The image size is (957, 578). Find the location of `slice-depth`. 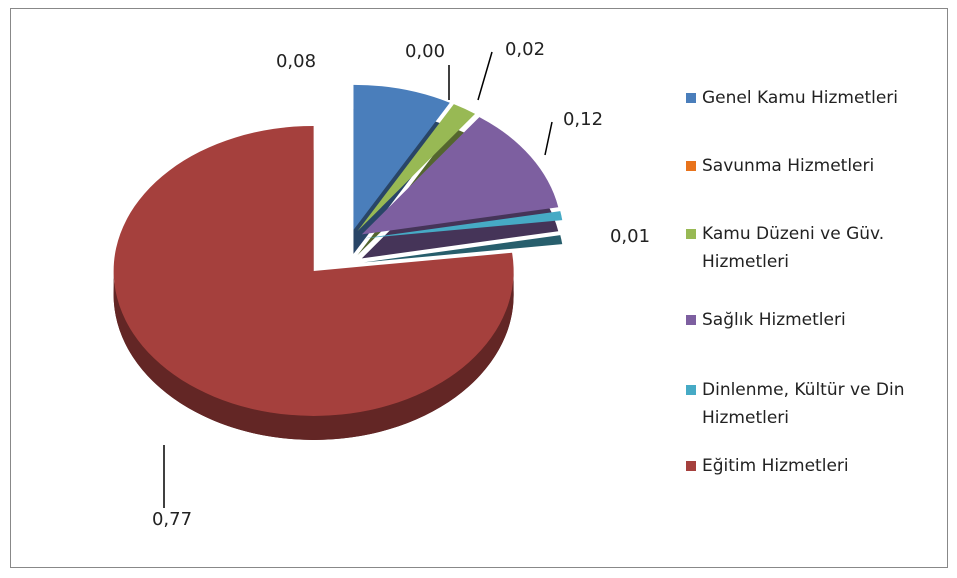

slice-depth is located at coordinates (463, 249).